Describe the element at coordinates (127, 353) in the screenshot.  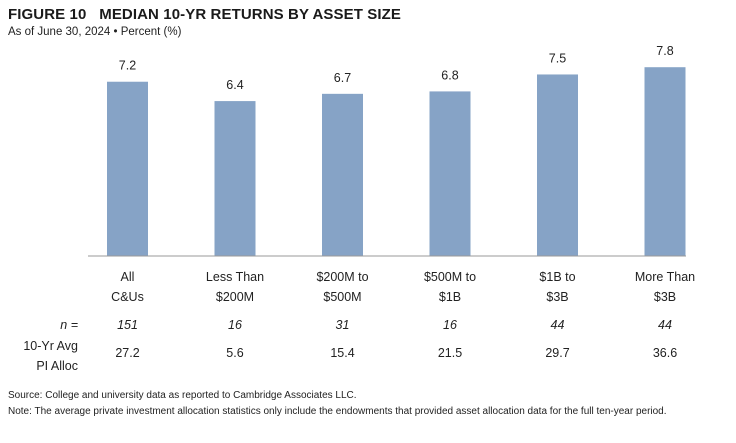
I see `alloc-value-0: 27.2` at that location.